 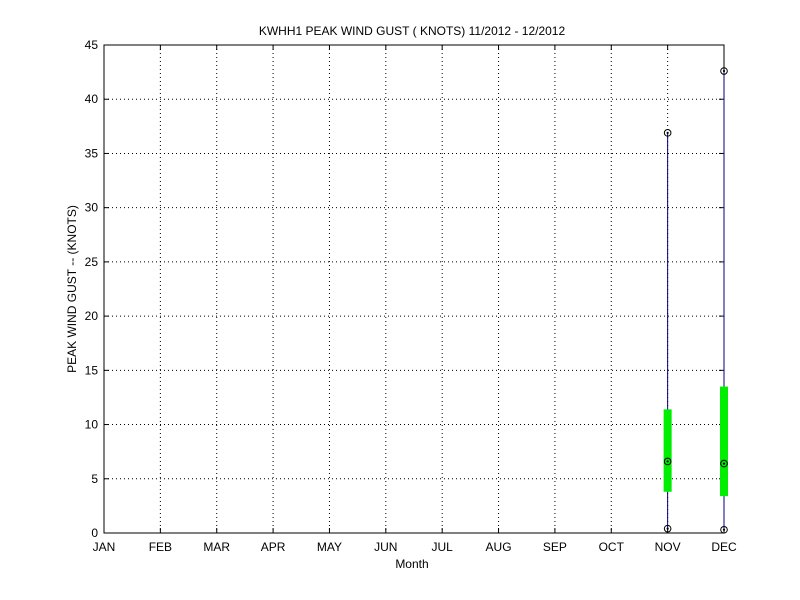 What do you see at coordinates (612, 547) in the screenshot?
I see `x-tick-label: OCT` at bounding box center [612, 547].